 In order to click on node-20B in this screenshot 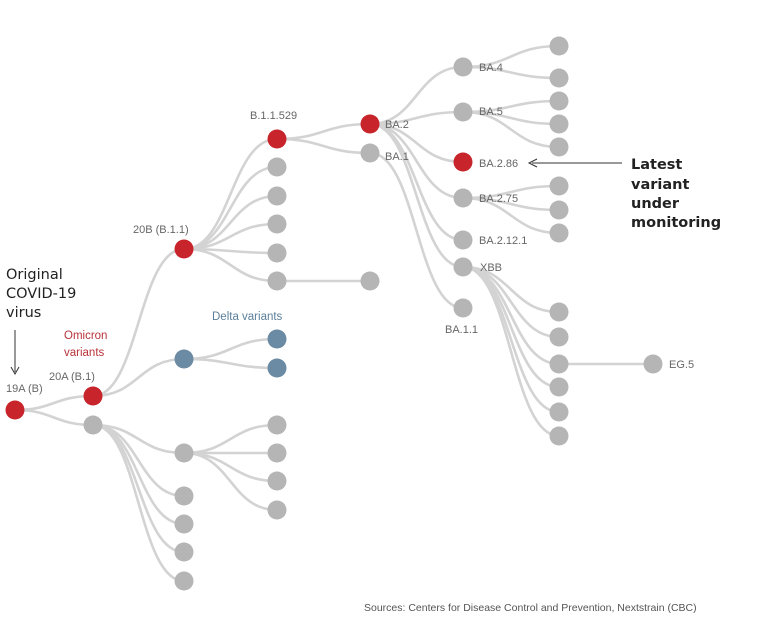, I will do `click(184, 249)`.